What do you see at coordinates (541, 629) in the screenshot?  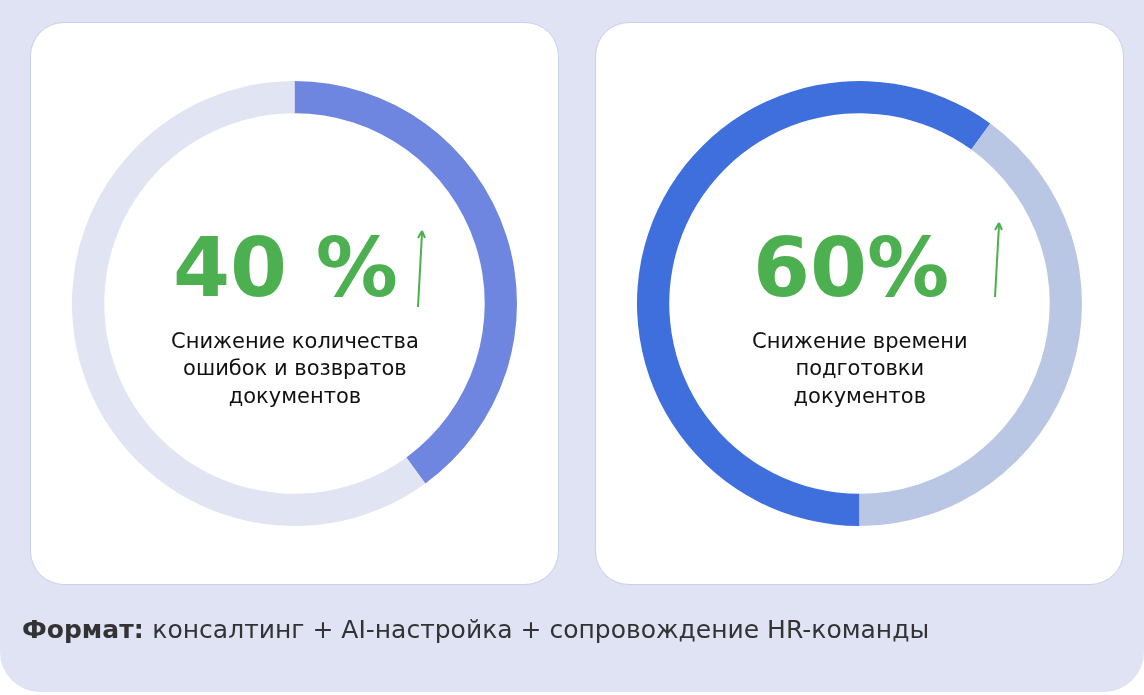 I see `text: консалтинг + AI-настройка + сопровождение HR-команды` at bounding box center [541, 629].